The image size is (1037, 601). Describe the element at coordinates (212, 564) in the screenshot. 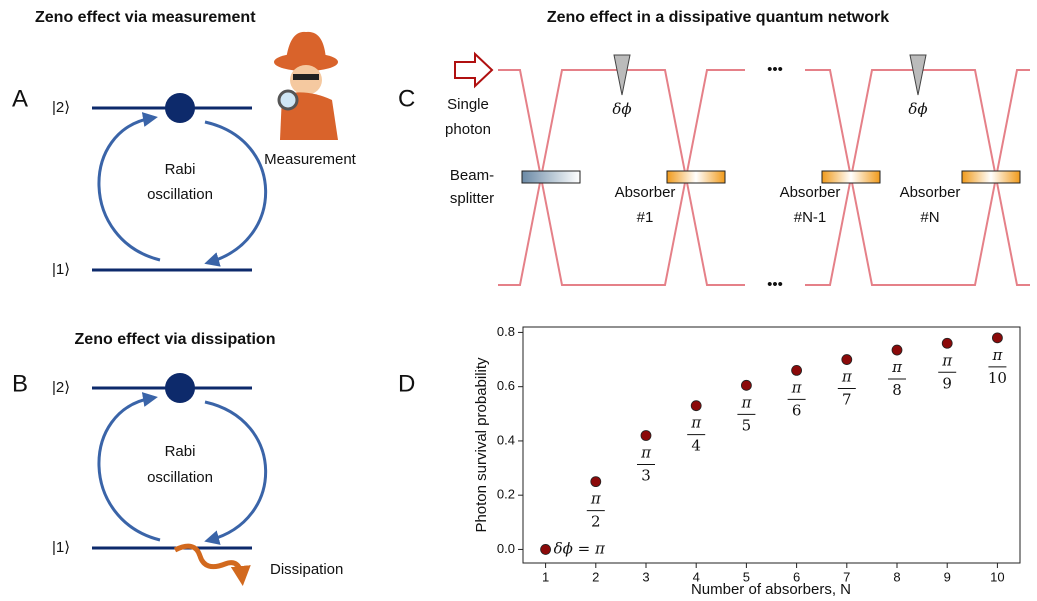

I see `dissipation-arrow` at that location.